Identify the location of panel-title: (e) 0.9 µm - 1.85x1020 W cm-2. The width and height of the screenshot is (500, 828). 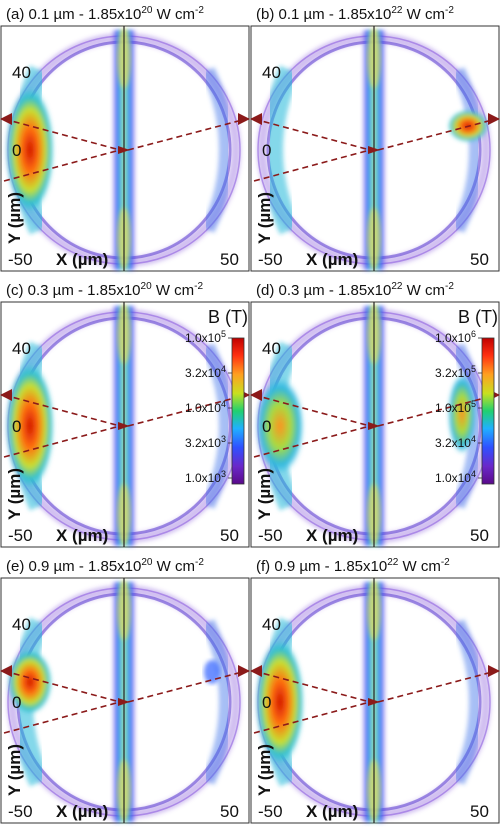
(105, 566).